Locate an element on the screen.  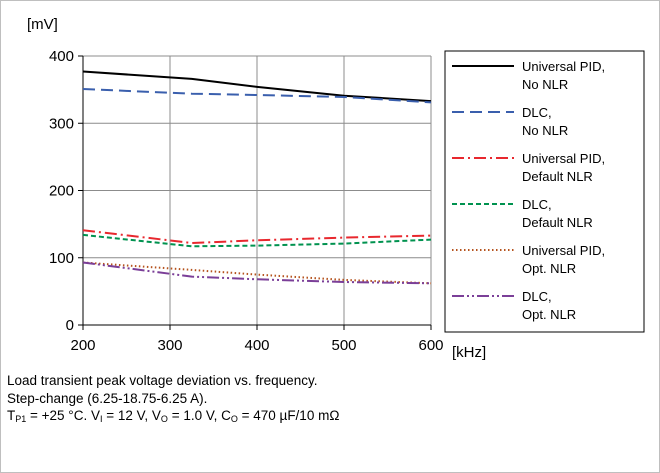
legend-label-2: DLC, is located at coordinates (537, 112).